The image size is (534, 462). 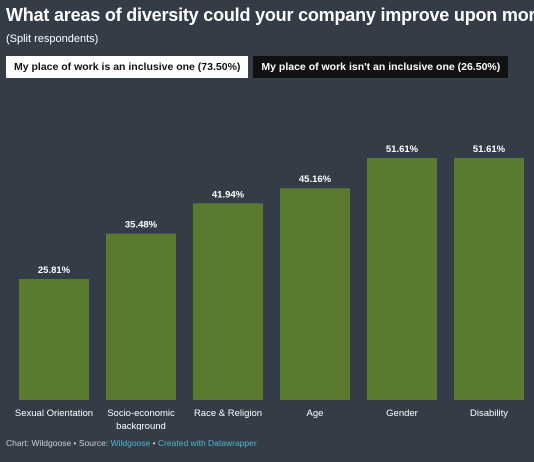 What do you see at coordinates (141, 225) in the screenshot?
I see `value-label: 35.48%` at bounding box center [141, 225].